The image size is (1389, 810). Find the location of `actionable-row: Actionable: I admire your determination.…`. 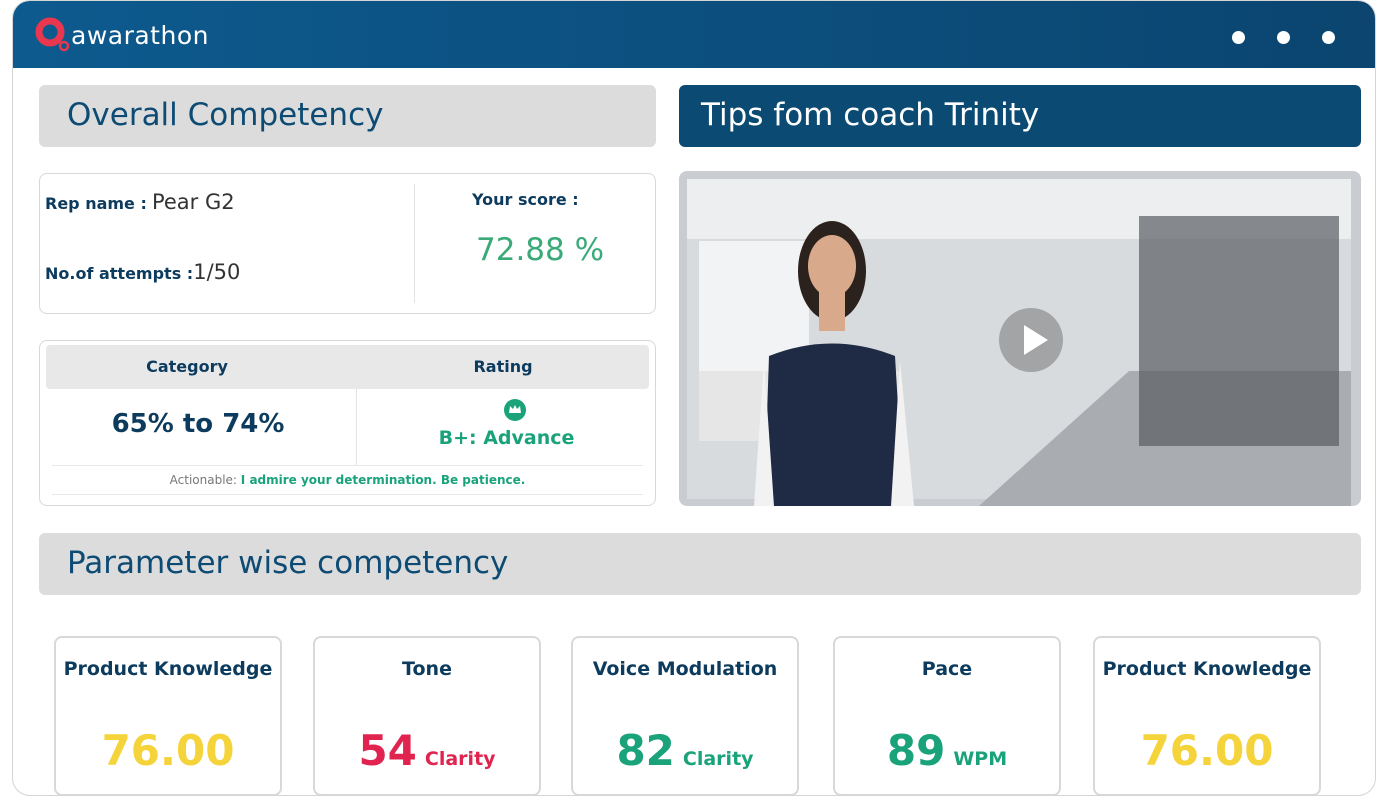

actionable-row: Actionable: I admire your determination.… is located at coordinates (347, 480).